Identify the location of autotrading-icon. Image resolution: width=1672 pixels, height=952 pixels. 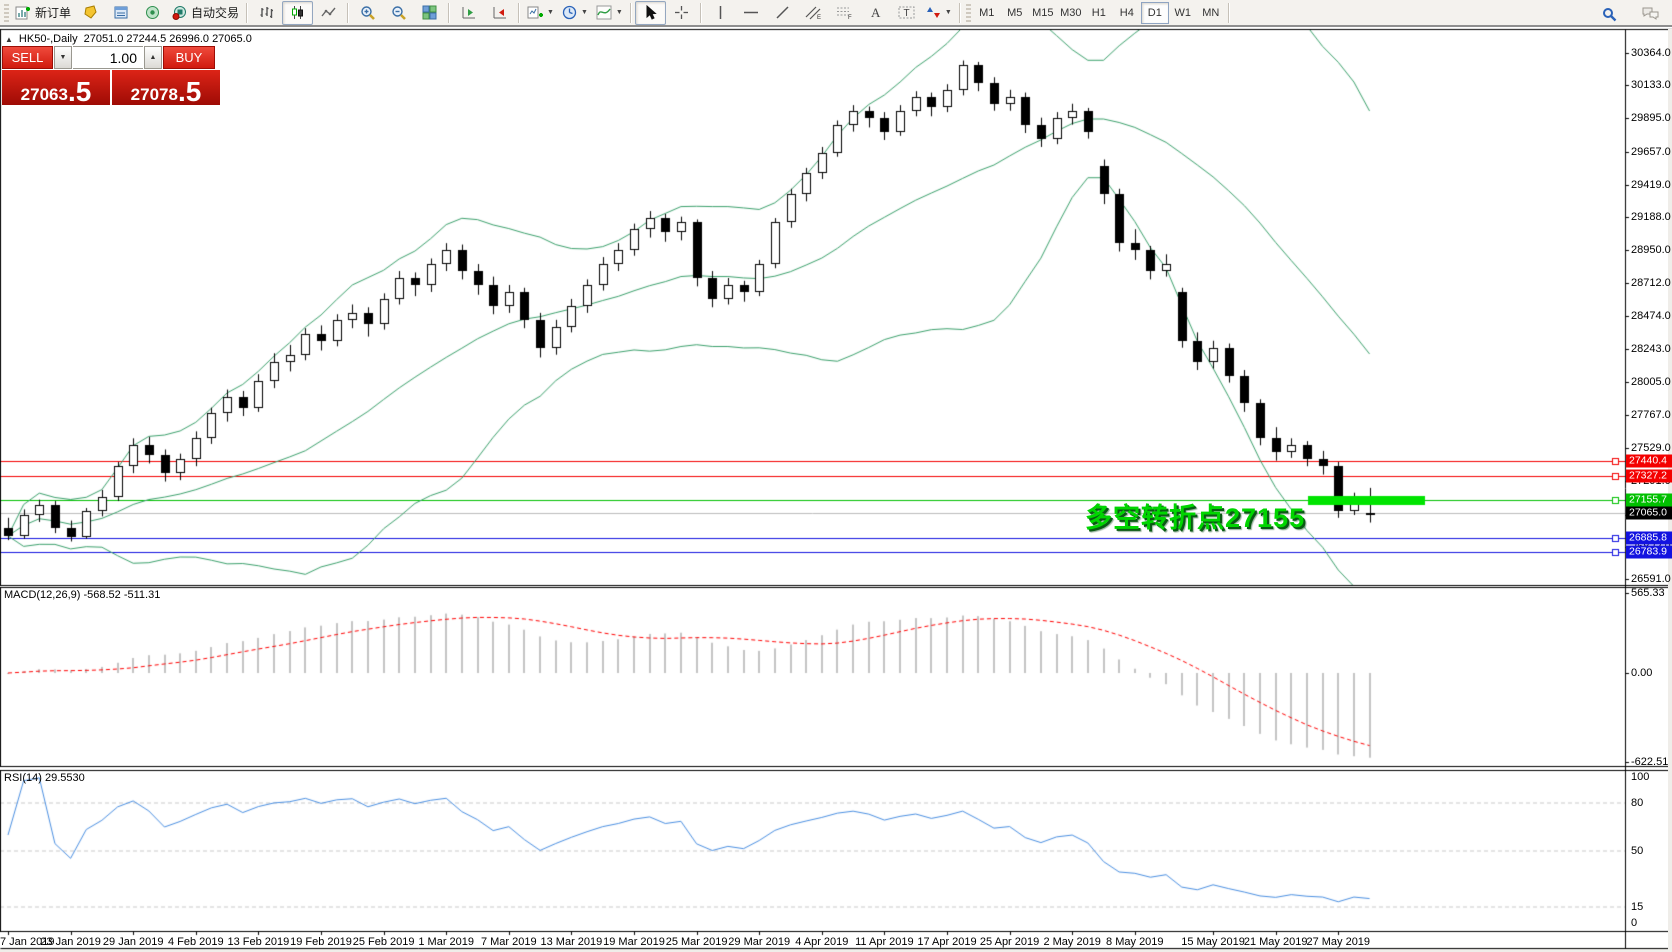
(180, 12).